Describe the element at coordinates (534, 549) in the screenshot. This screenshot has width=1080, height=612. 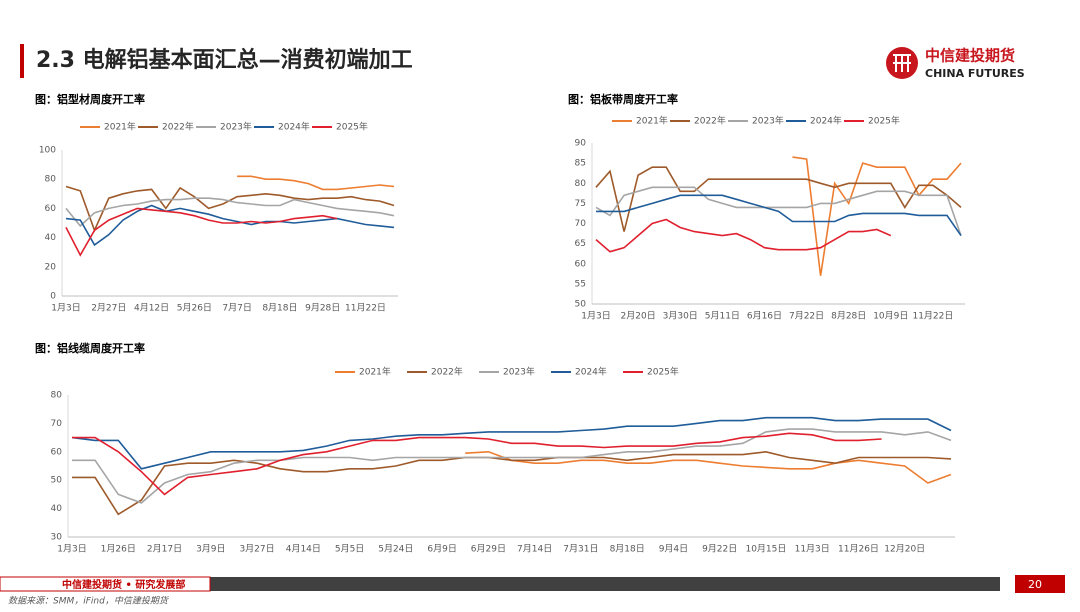
I see `x-tick-label: 7月14日` at that location.